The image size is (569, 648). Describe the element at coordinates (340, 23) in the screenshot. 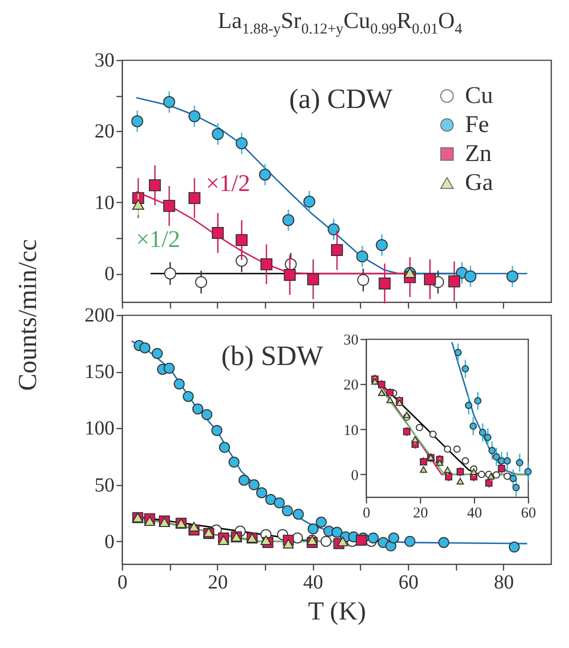

I see `chart-title: La$_{1.88-y}$Sr$_{0.12+y}$Cu$_{0.99}$R$_{0.01}$O$_{4}$` at that location.